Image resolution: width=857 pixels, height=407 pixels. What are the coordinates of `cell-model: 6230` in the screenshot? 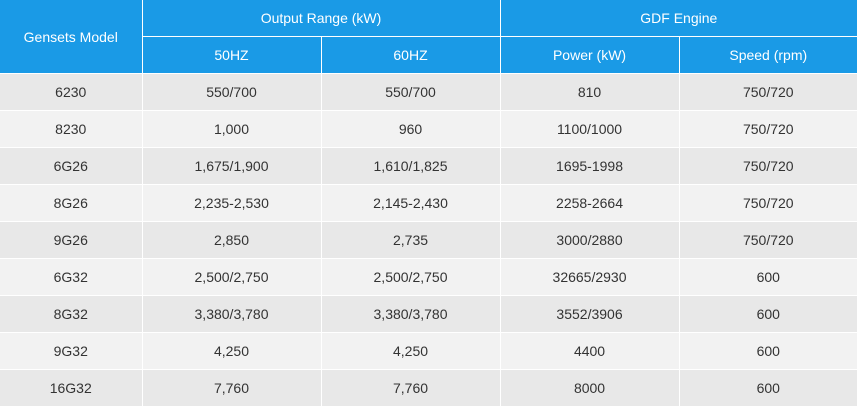 It's located at (71, 92).